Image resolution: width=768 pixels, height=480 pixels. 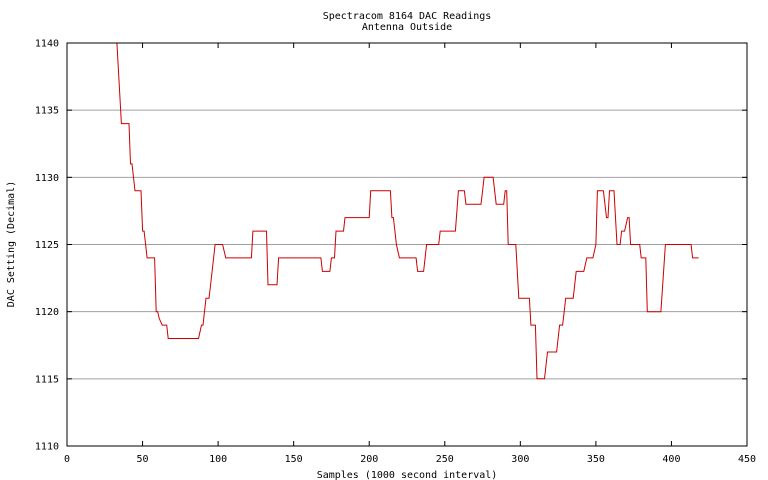 I want to click on chart-title: Spectracom 8164 DAC Readings, so click(x=407, y=16).